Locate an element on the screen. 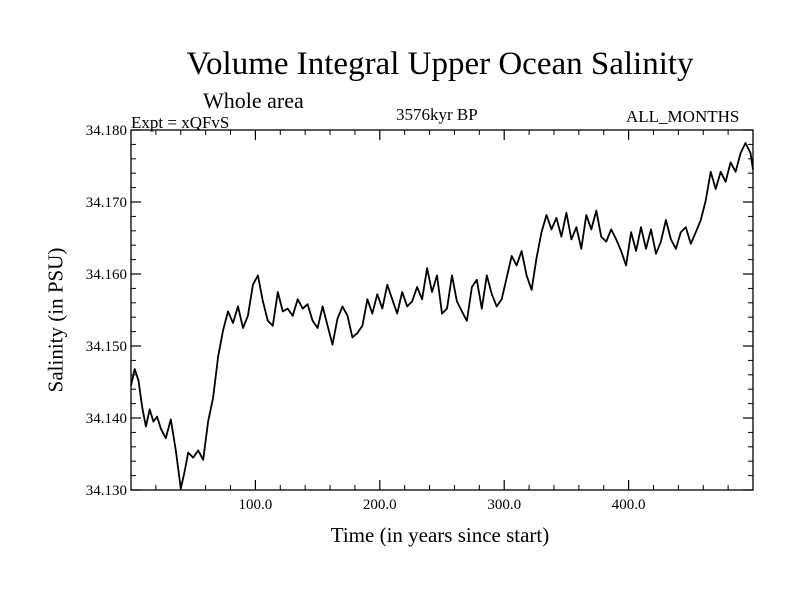 The height and width of the screenshot is (600, 800). y-tick-label: 34.130 is located at coordinates (106, 491).